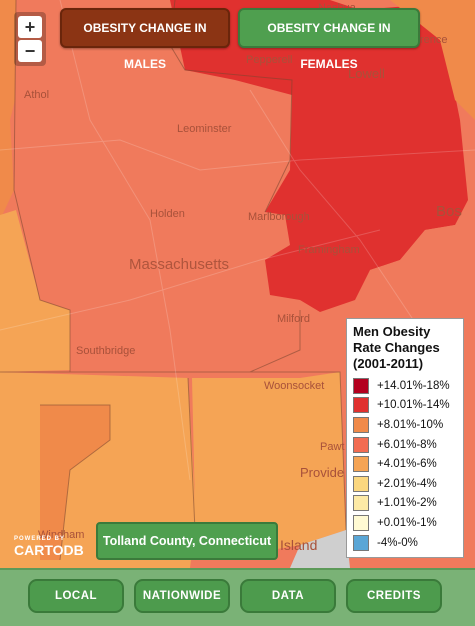 The image size is (475, 626). I want to click on legend-item: -4%-0%, so click(405, 543).